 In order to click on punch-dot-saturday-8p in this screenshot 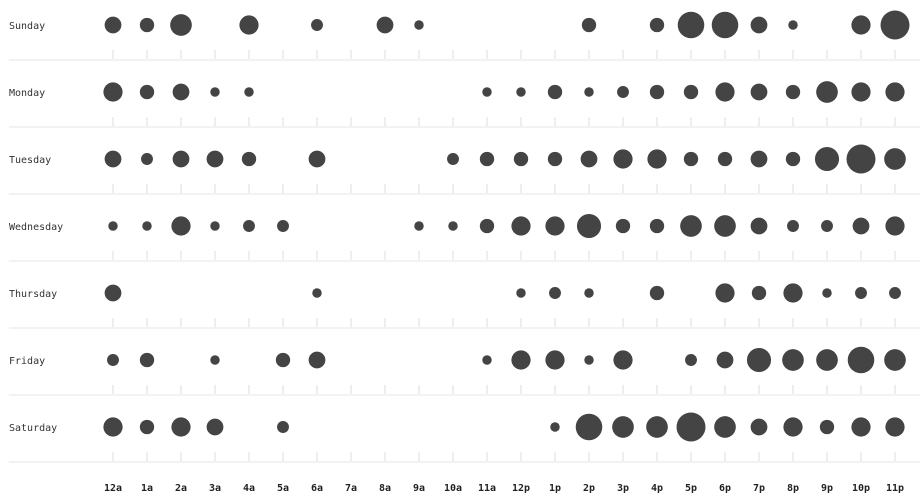, I will do `click(793, 427)`.